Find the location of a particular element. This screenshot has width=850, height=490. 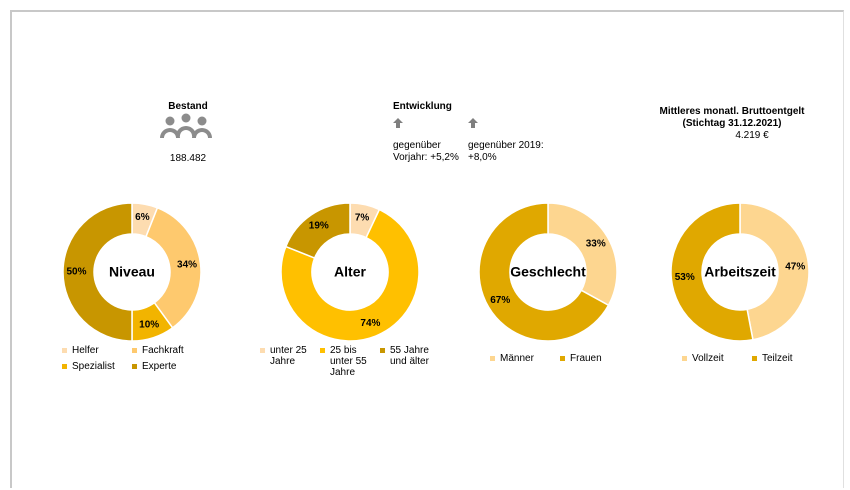

legend-label: Teilzeit is located at coordinates (777, 358).